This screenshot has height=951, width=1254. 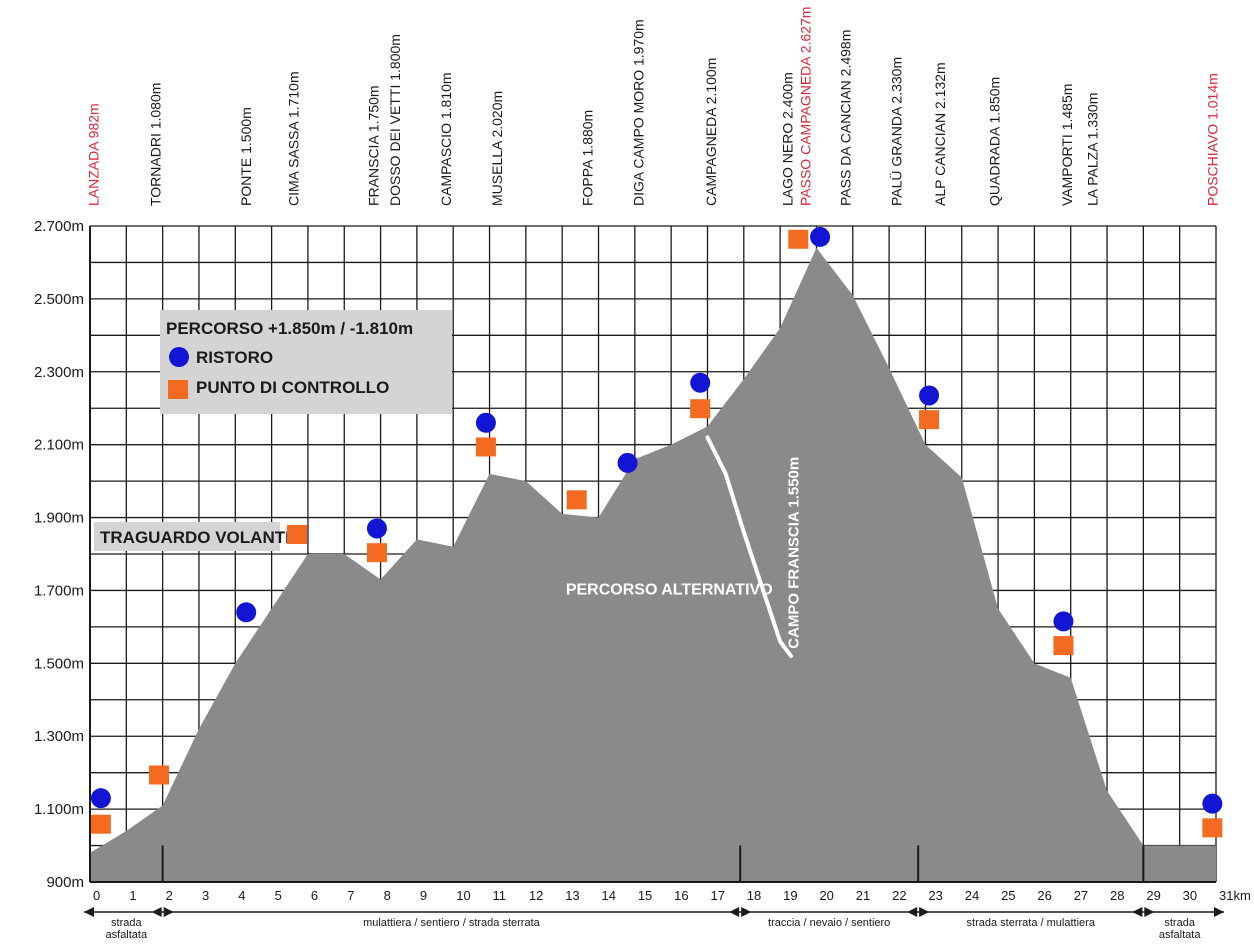 What do you see at coordinates (1067, 145) in the screenshot?
I see `place-label: VAMPORTI 1.485m` at bounding box center [1067, 145].